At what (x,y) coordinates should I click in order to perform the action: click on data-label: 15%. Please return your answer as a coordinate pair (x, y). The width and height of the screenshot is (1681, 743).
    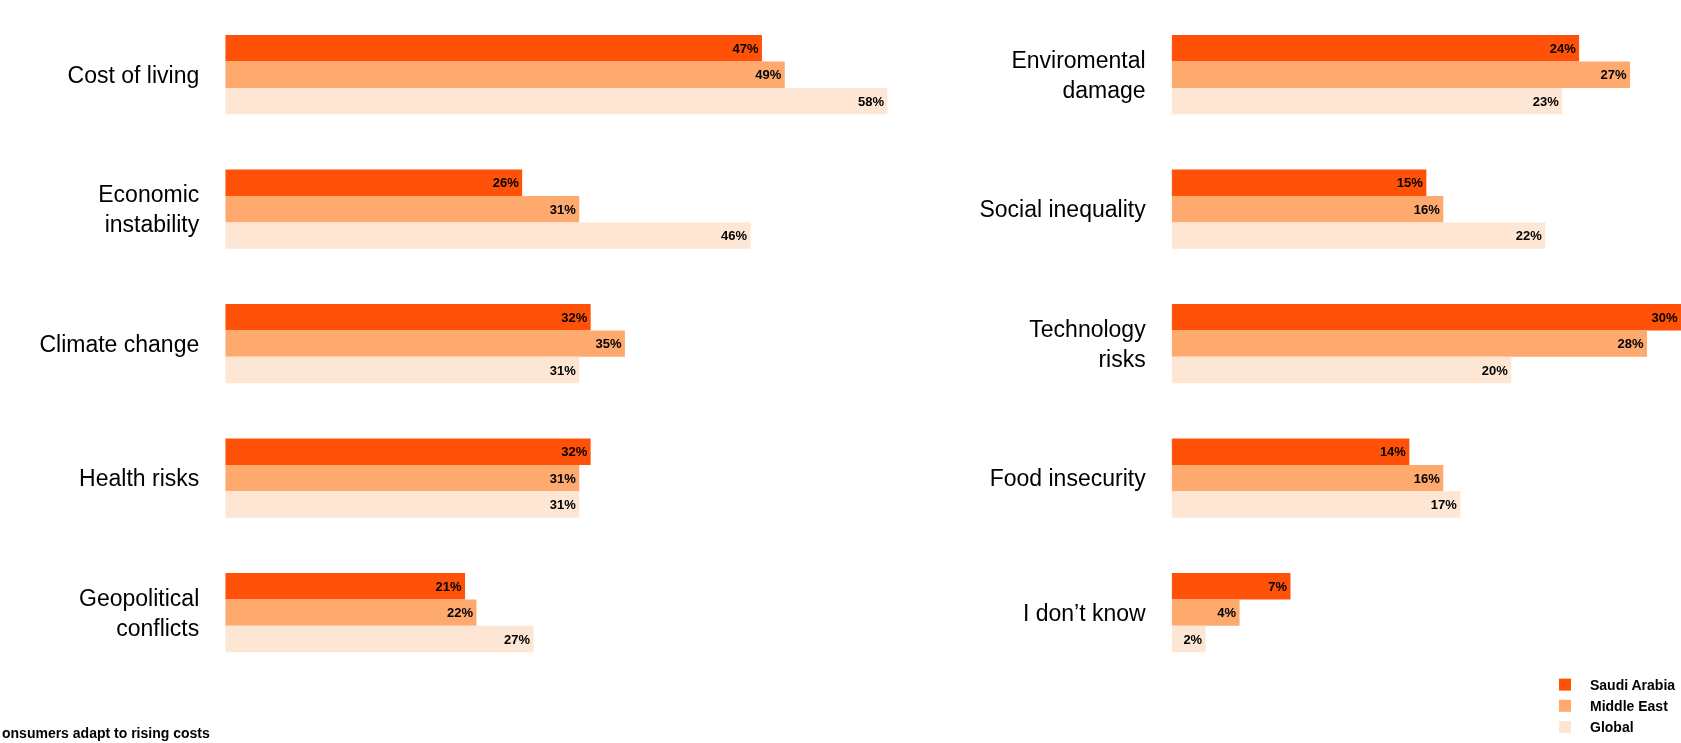
    Looking at the image, I should click on (1410, 183).